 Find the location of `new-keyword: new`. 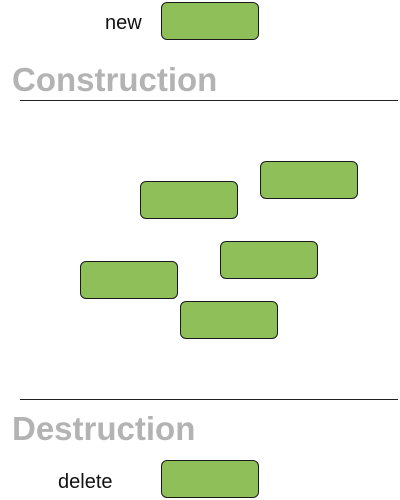

new-keyword: new is located at coordinates (123, 23).